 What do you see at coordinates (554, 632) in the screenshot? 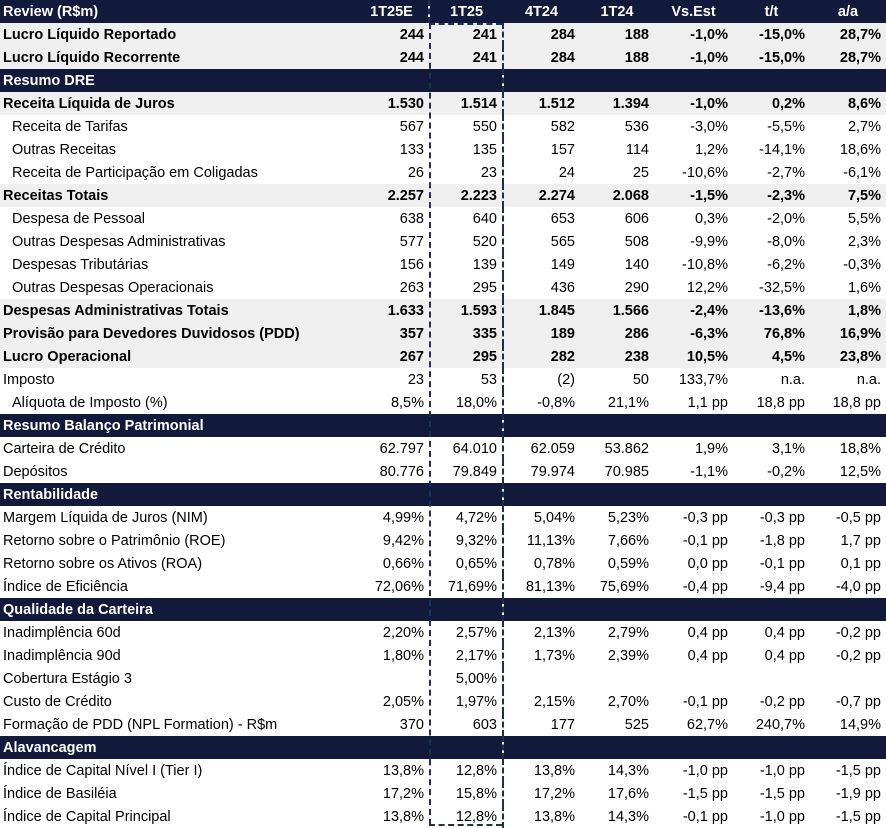
I see `row-value: 2,13%` at bounding box center [554, 632].